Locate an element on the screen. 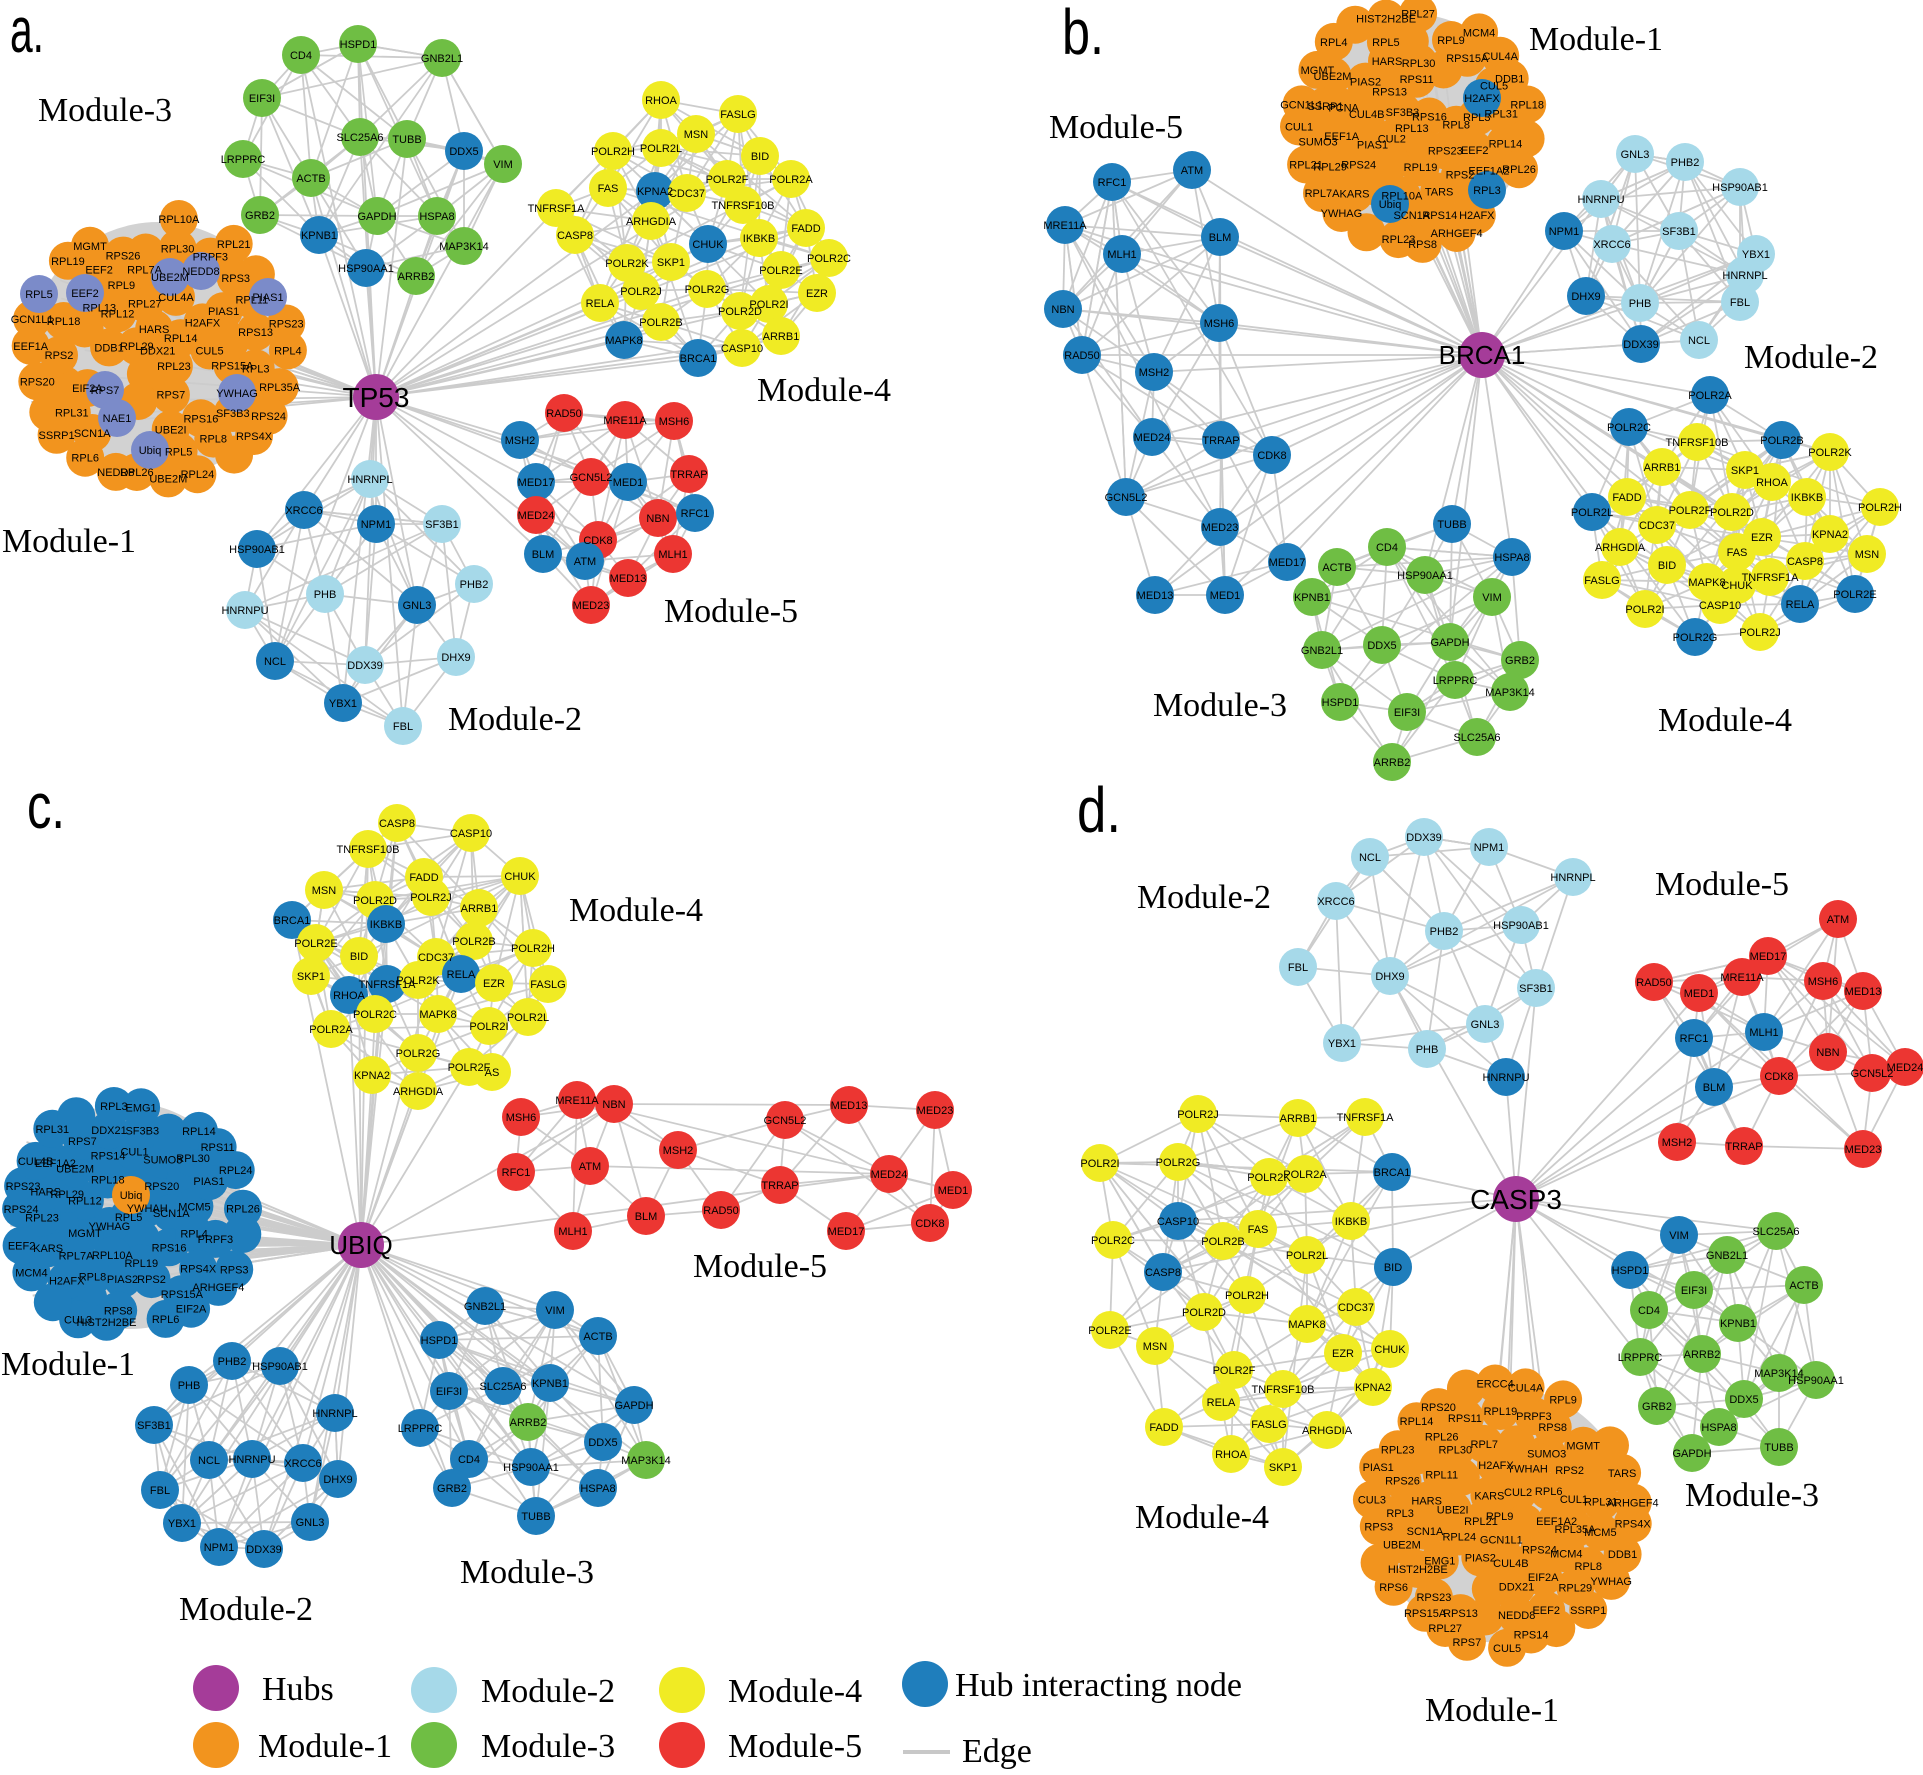 This screenshot has height=1775, width=1923. svg-text: RPL35A is located at coordinates (280, 388).